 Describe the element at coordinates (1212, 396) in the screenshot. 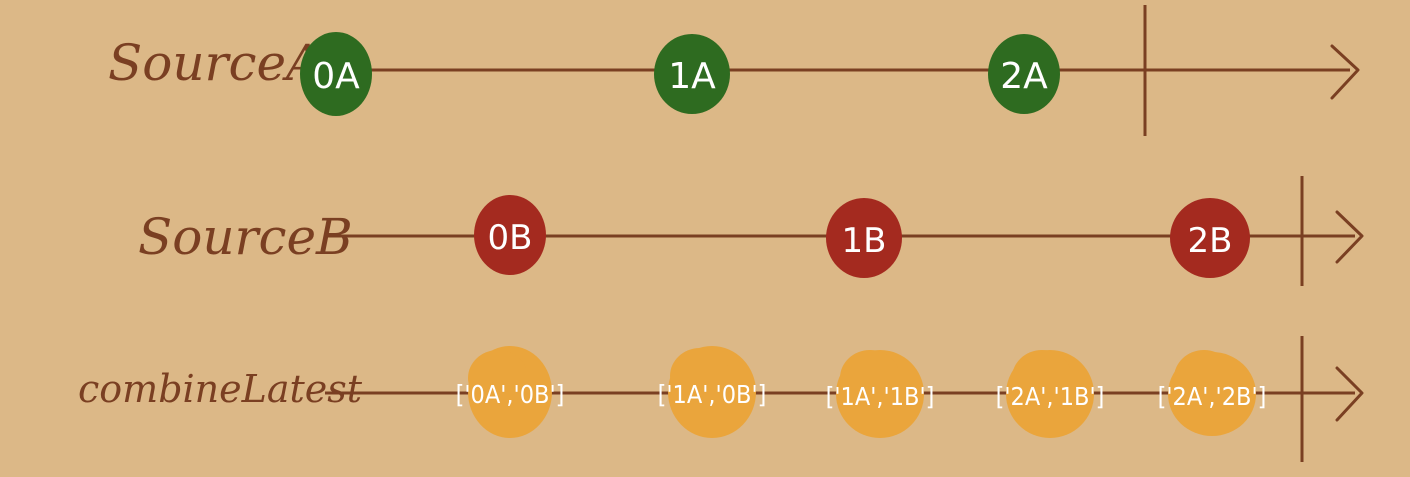

I see `combined-marble-label: ['2A','2B']` at that location.